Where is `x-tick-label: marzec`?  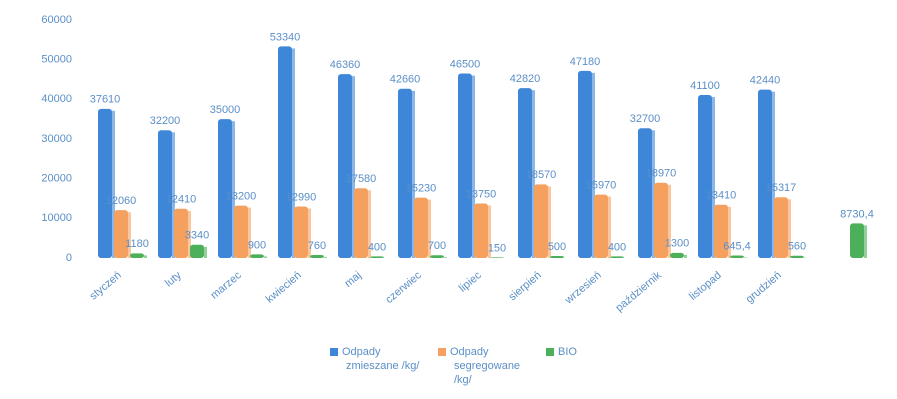 x-tick-label: marzec is located at coordinates (226, 285).